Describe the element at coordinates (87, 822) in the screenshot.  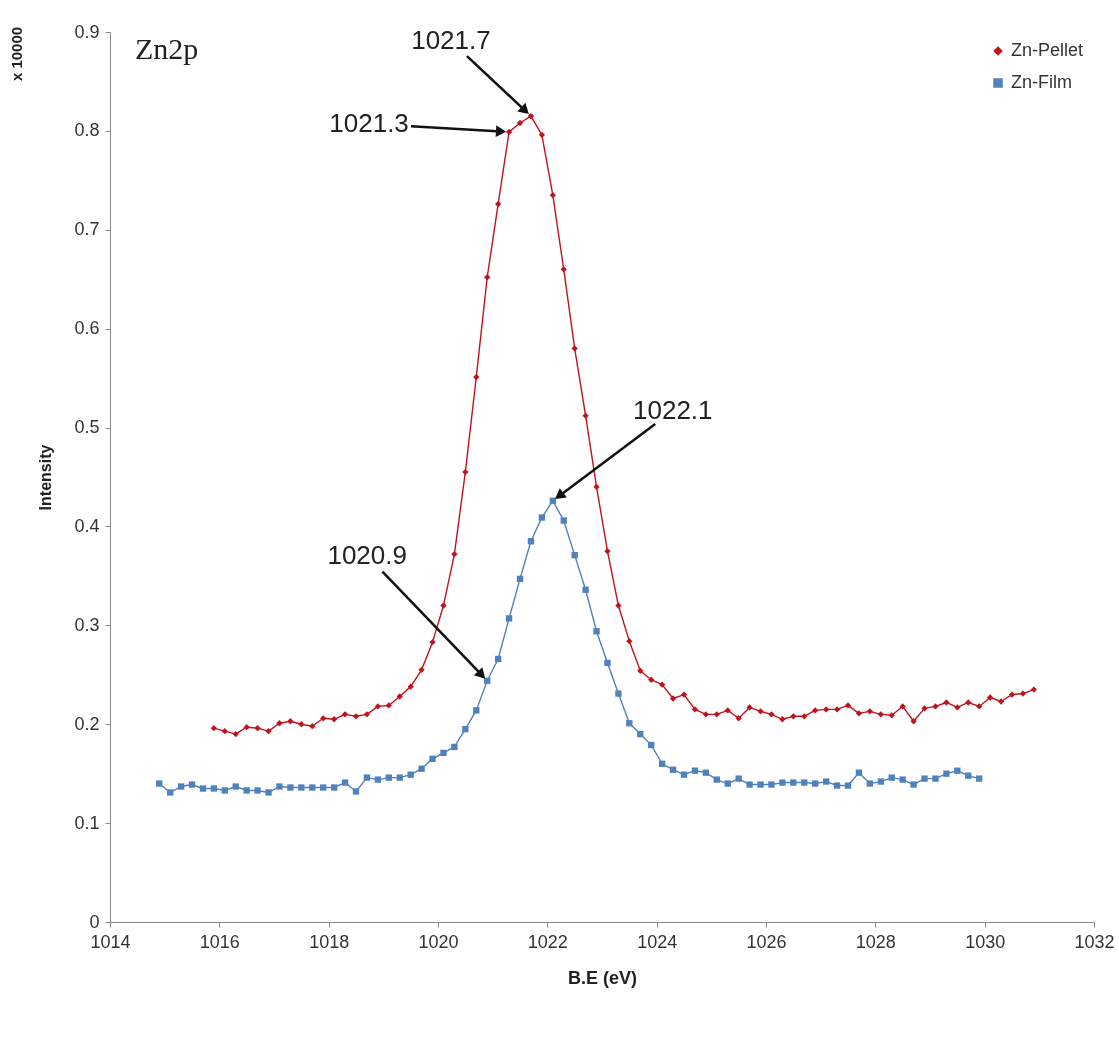
I see `y-tick-label: 0.1` at that location.